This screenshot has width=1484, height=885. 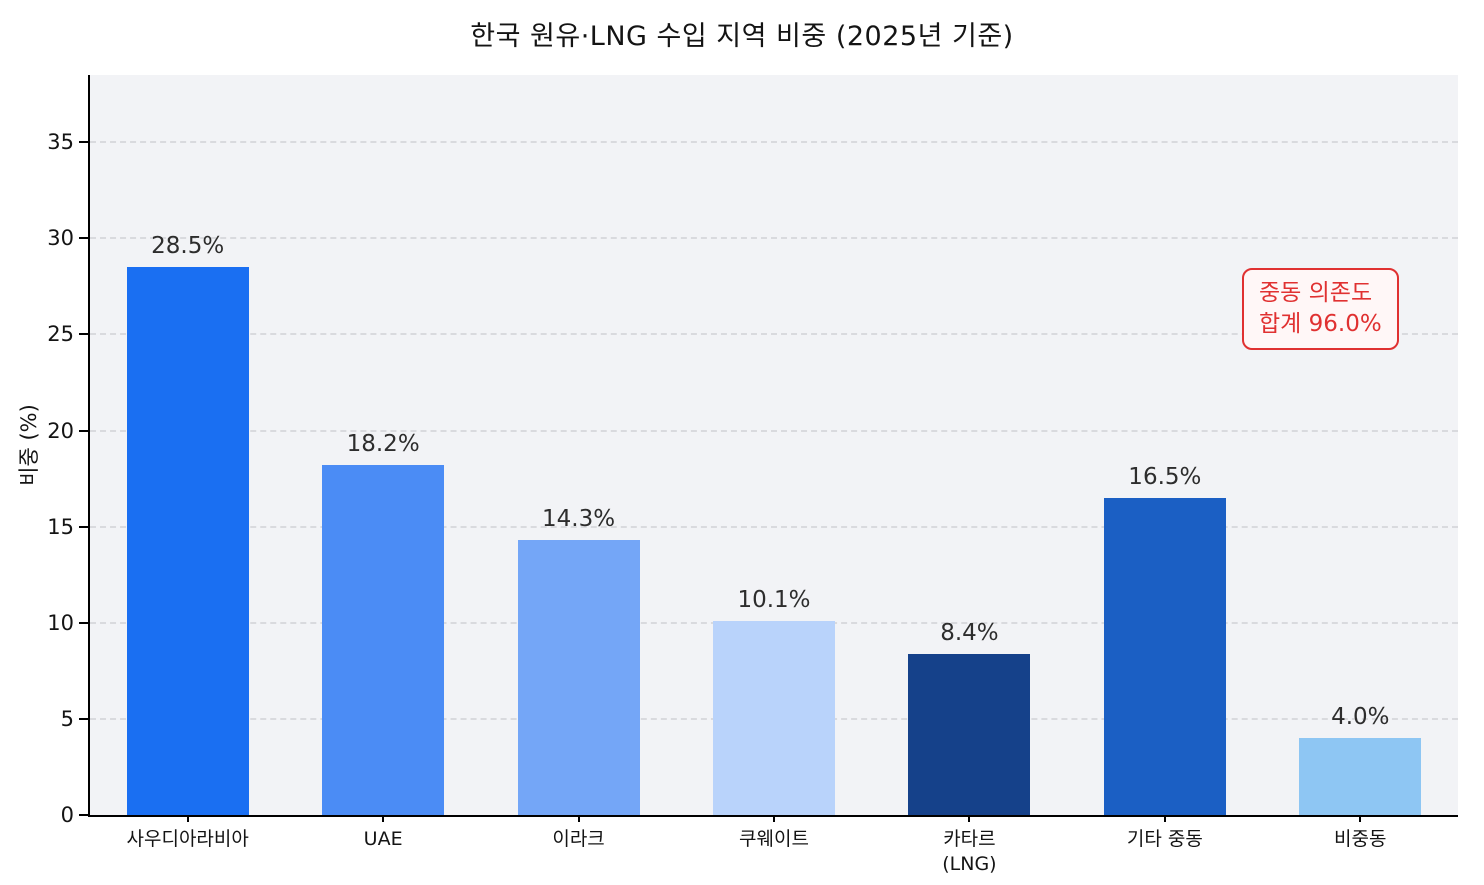 What do you see at coordinates (1316, 293) in the screenshot?
I see `annotation-line-1: 중동 의존도` at bounding box center [1316, 293].